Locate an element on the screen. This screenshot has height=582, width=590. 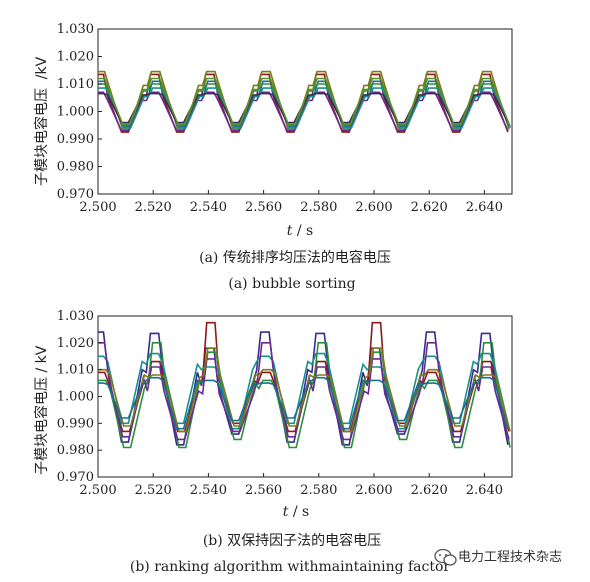
chart-b-xtick-label: 2.540 is located at coordinates (208, 490).